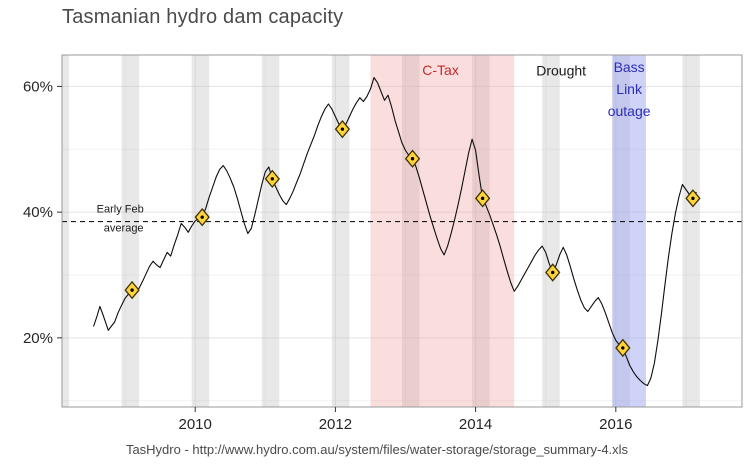 This screenshot has height=471, width=754. I want to click on x-axis-tick-label: 2014, so click(475, 424).